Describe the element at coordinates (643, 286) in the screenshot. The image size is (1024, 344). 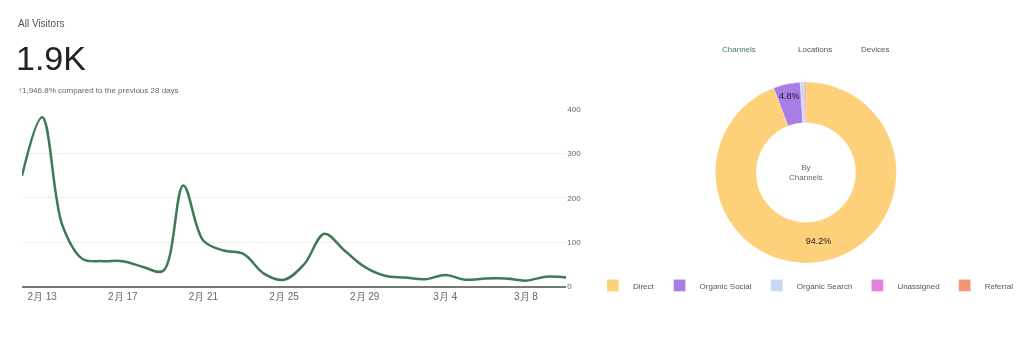
I see `legend-label: Direct` at that location.